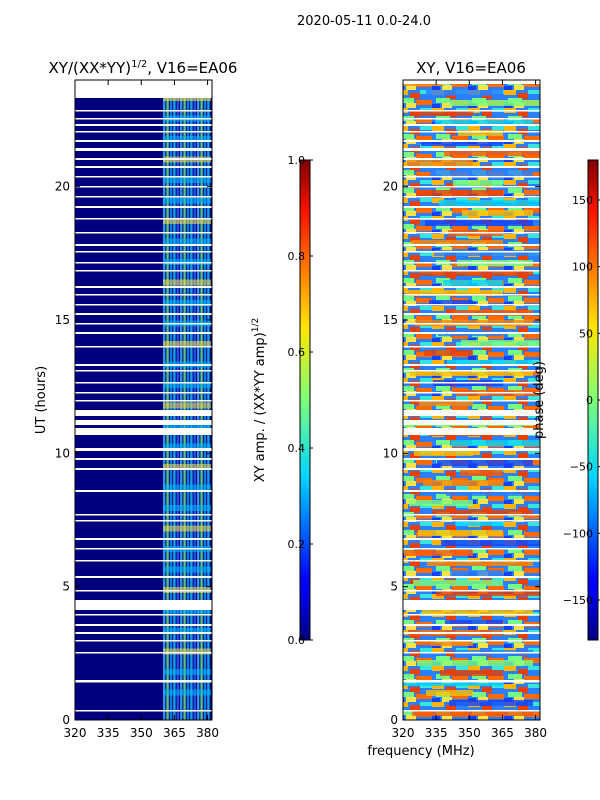  What do you see at coordinates (390, 320) in the screenshot?
I see `phase-y-tick-label: 15` at bounding box center [390, 320].